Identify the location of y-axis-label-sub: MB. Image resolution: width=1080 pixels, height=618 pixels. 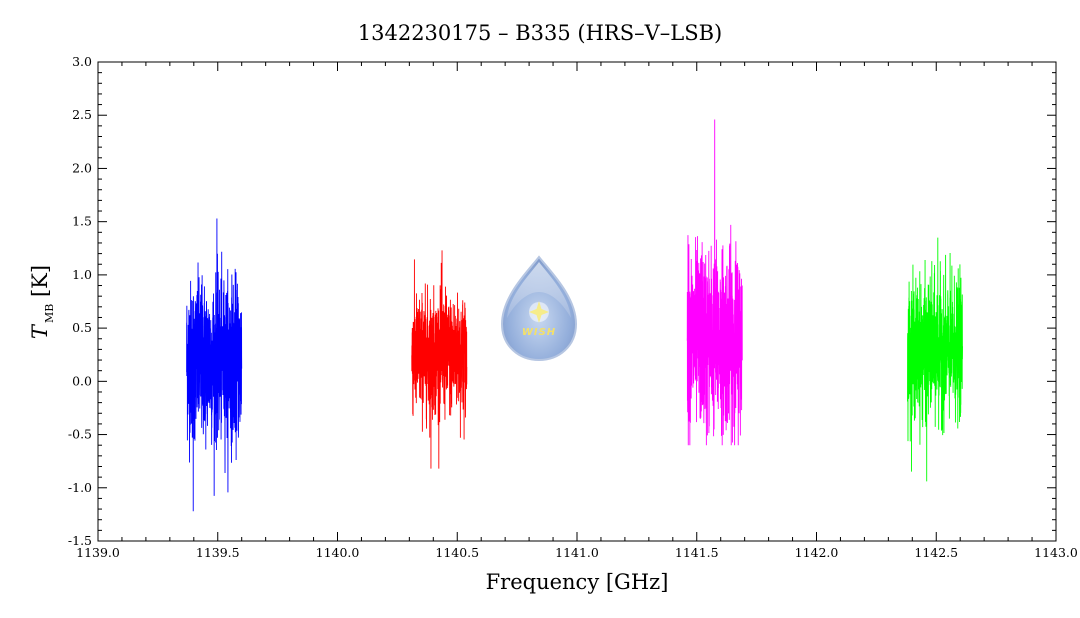
(49, 313).